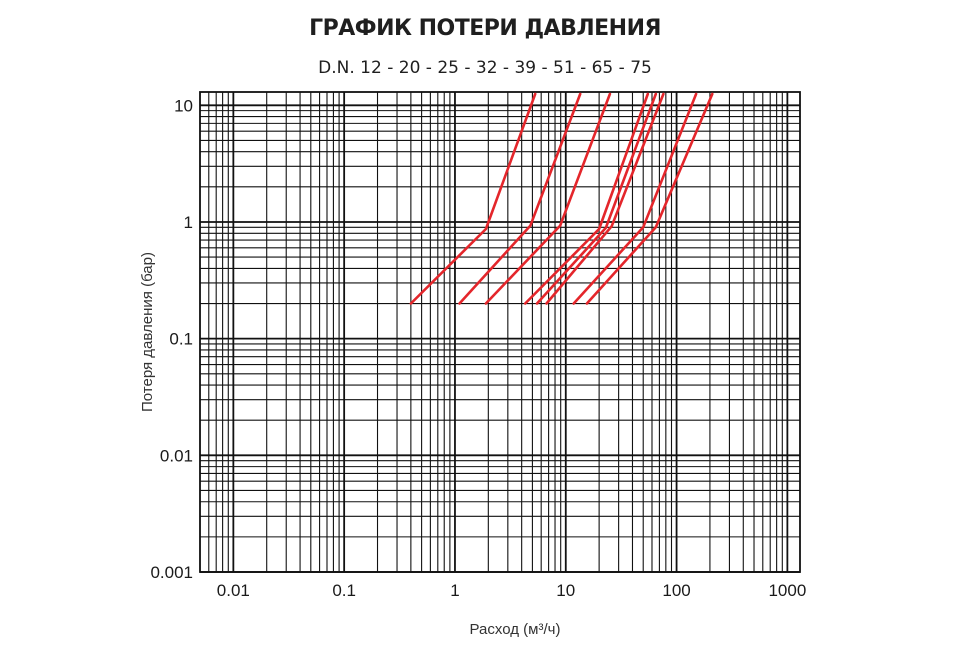 The image size is (970, 647). I want to click on x-tick-labels: 0.01 0.1 1 10 100 1000, so click(511, 590).